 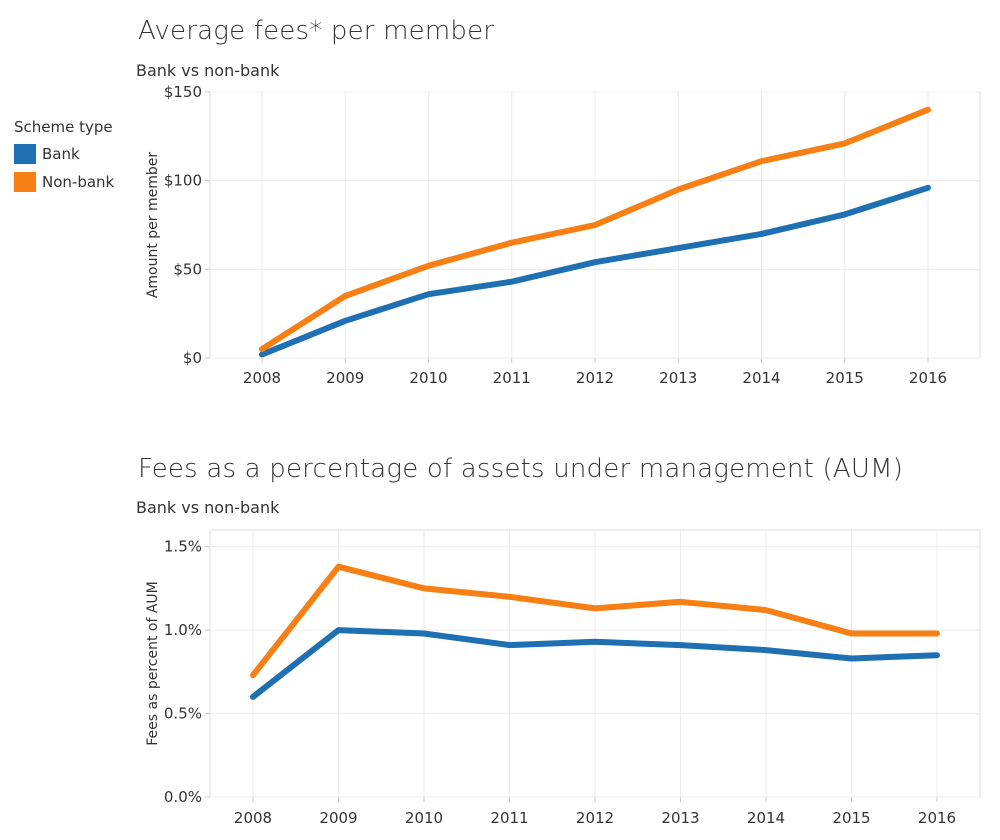 What do you see at coordinates (61, 154) in the screenshot?
I see `legend-label-bank: Bank` at bounding box center [61, 154].